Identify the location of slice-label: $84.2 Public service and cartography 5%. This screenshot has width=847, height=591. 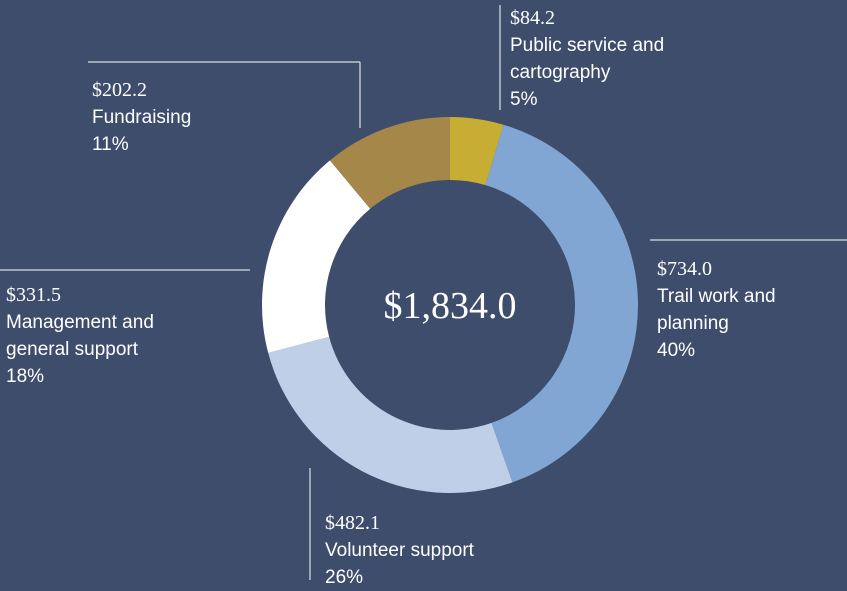
(620, 59).